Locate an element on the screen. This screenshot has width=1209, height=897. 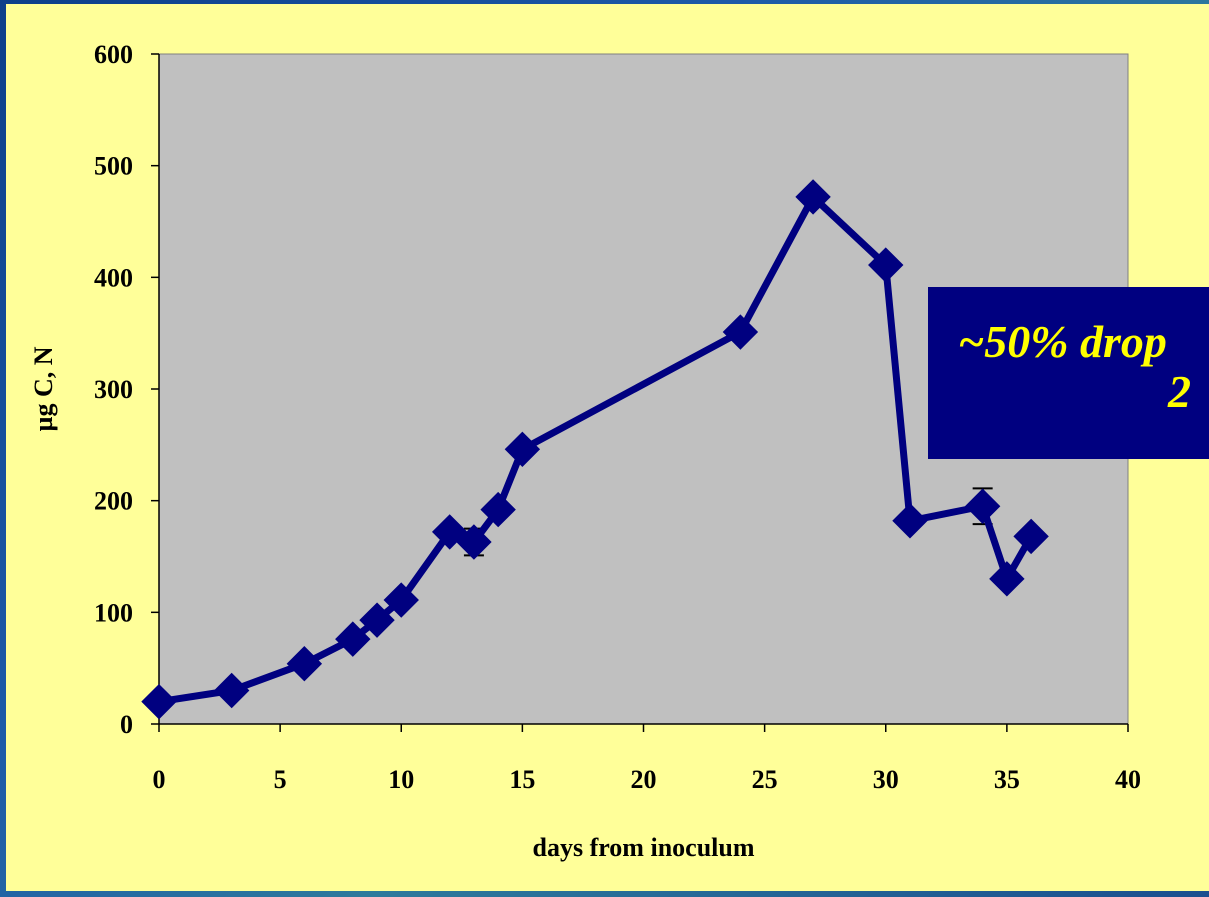
y-tick-label: 200 is located at coordinates (113, 501).